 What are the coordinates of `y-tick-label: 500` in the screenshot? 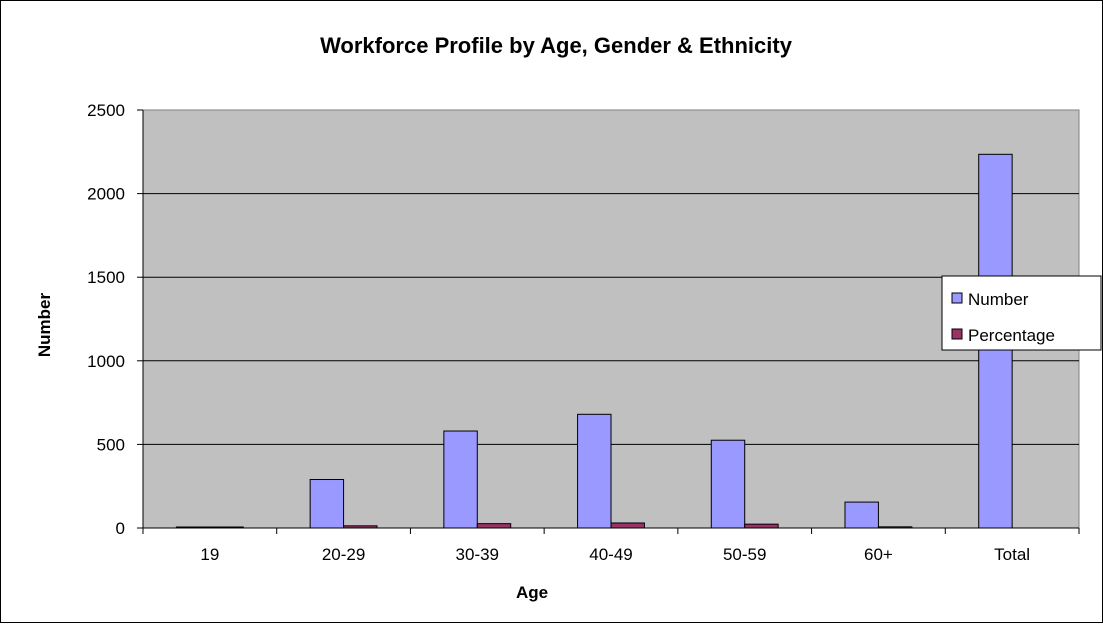 It's located at (111, 444).